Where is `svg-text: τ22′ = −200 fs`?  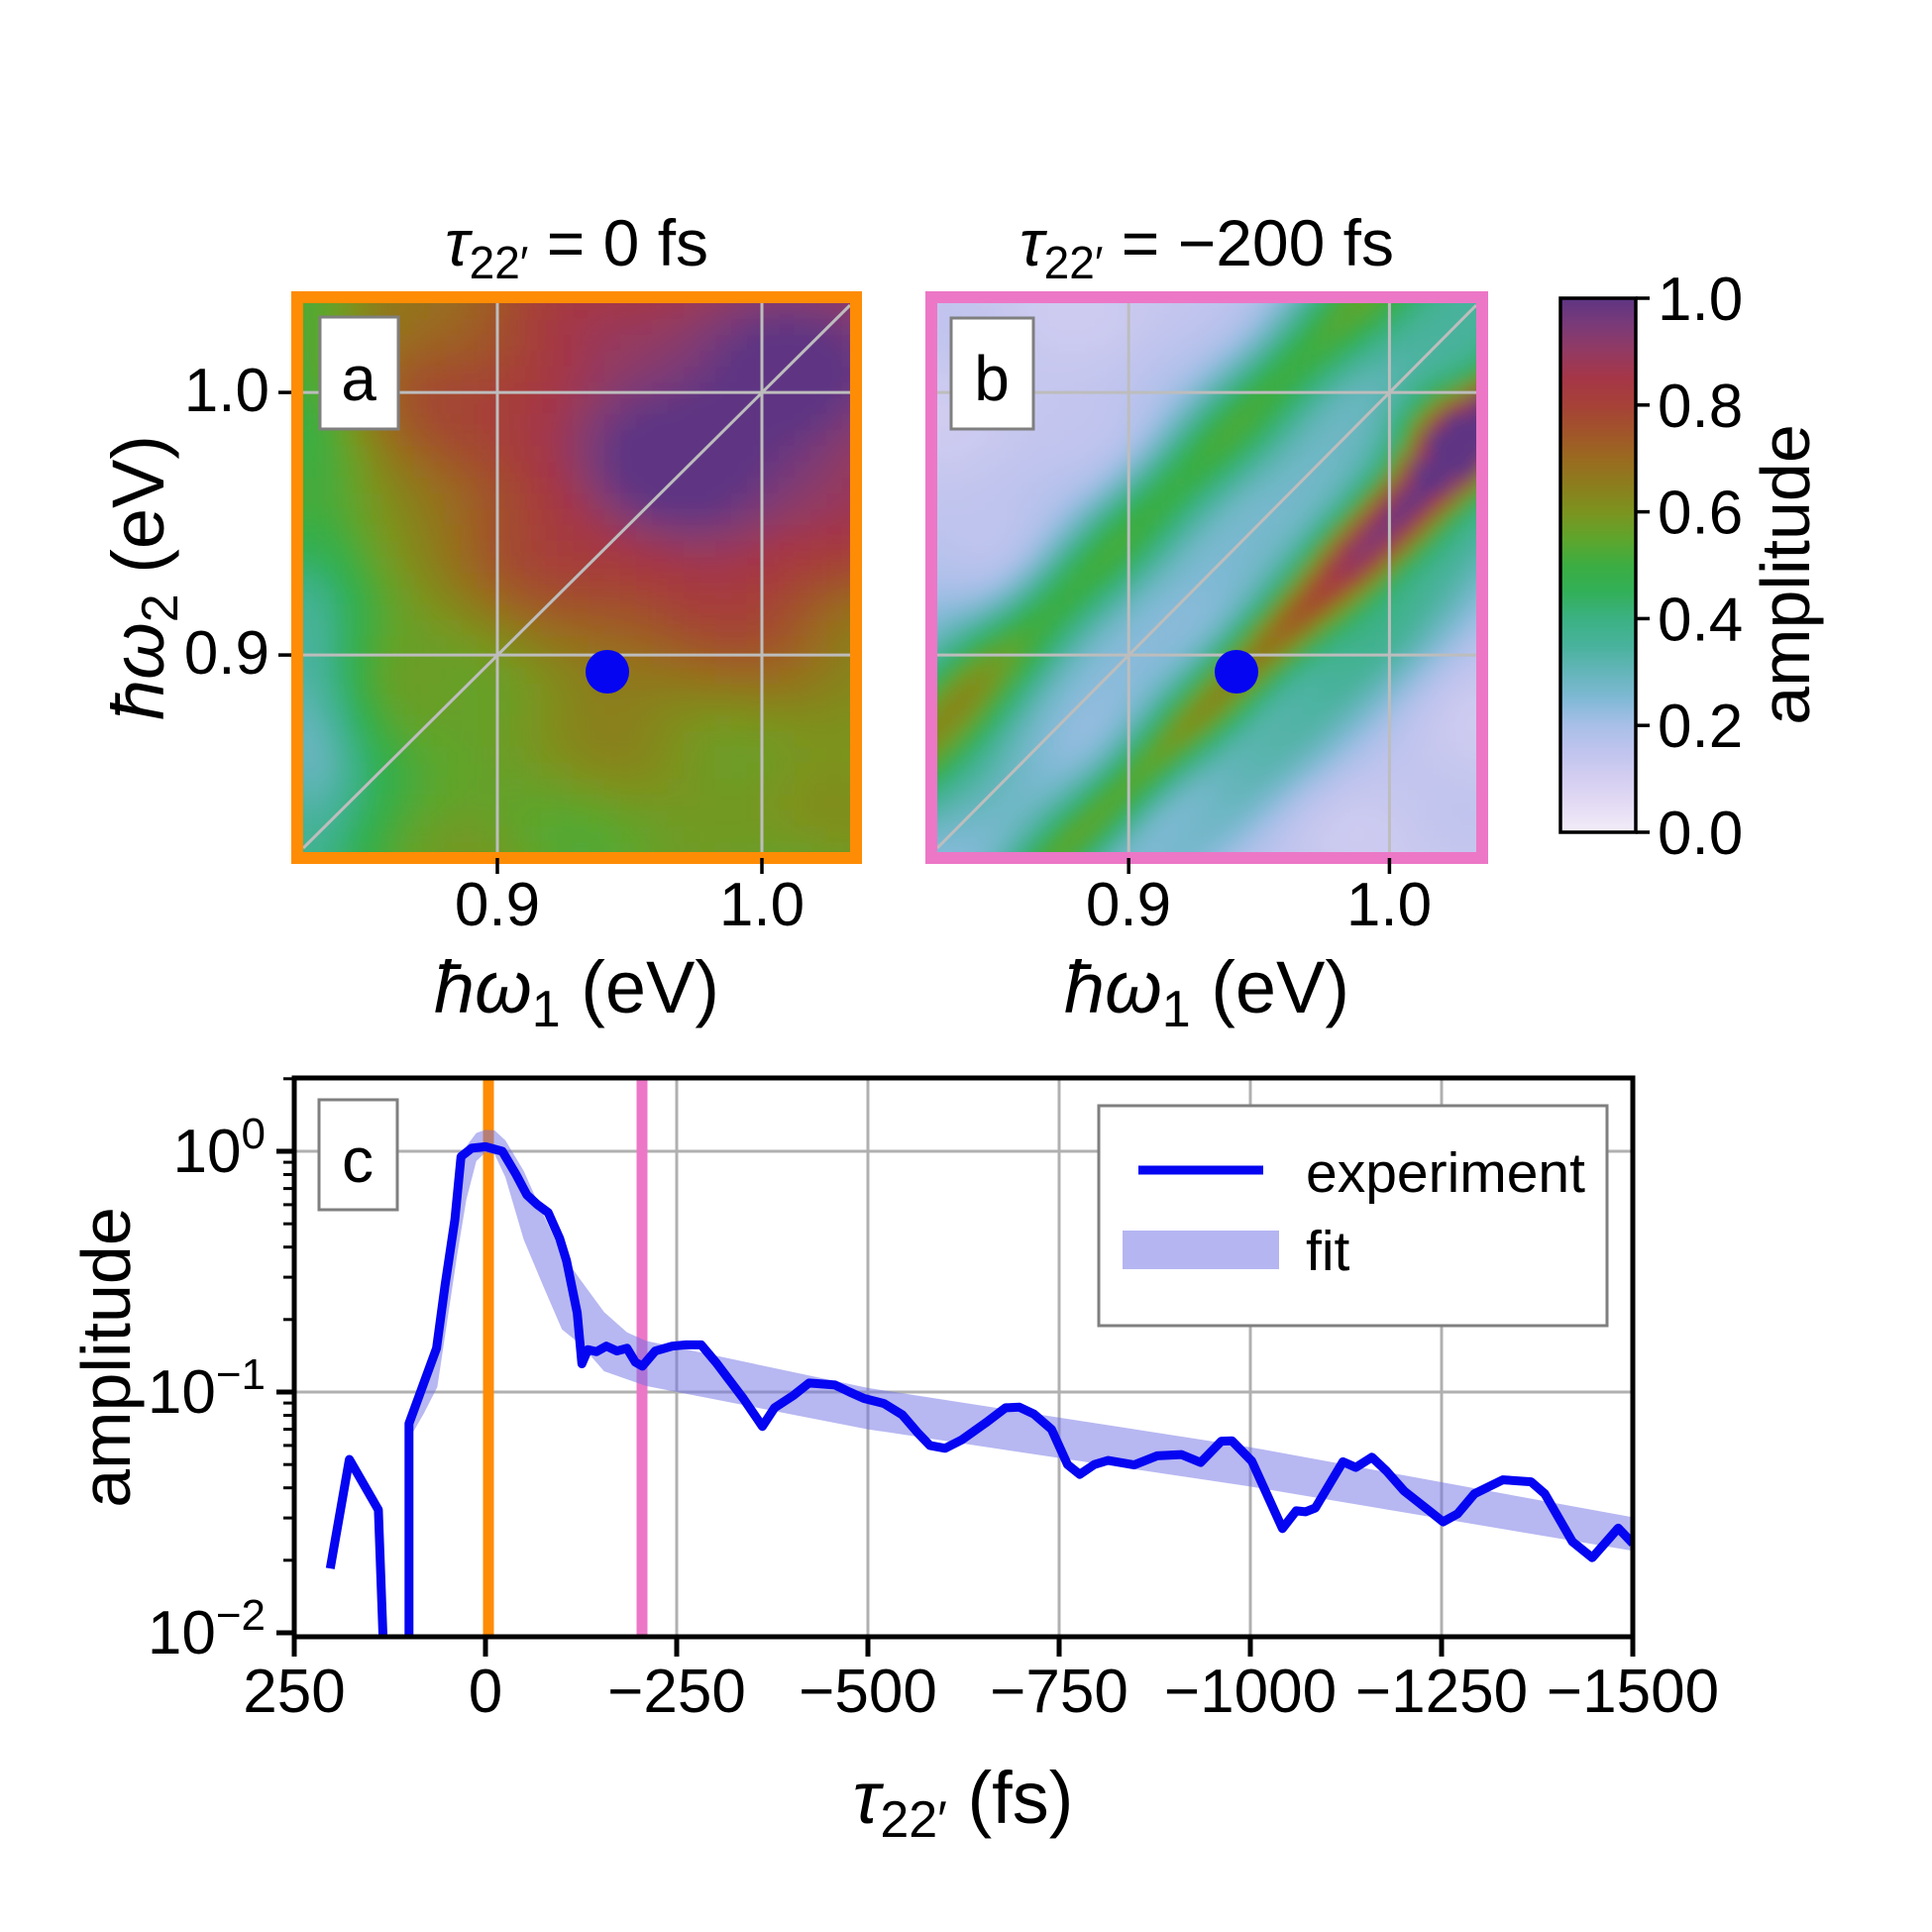
svg-text: τ22′ = −200 fs is located at coordinates (1207, 247).